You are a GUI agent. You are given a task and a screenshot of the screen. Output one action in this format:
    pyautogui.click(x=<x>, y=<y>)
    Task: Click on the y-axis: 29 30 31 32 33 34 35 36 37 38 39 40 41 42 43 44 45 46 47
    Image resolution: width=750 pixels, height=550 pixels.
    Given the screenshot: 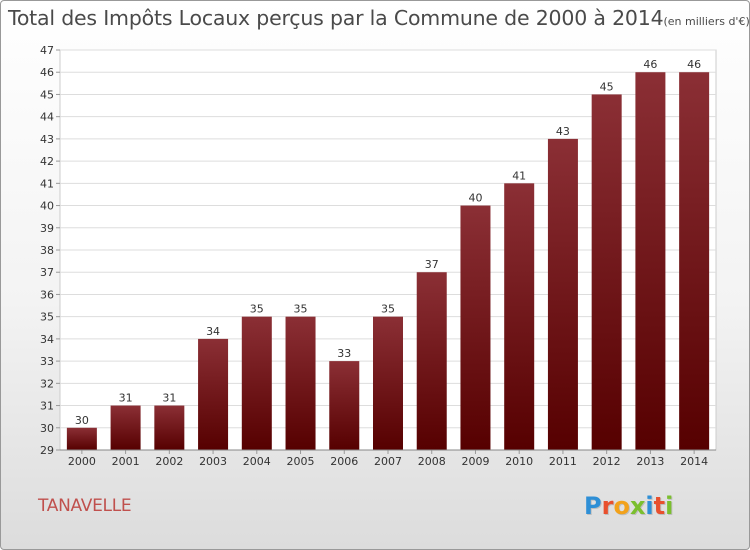 What is the action you would take?
    pyautogui.click(x=50, y=250)
    